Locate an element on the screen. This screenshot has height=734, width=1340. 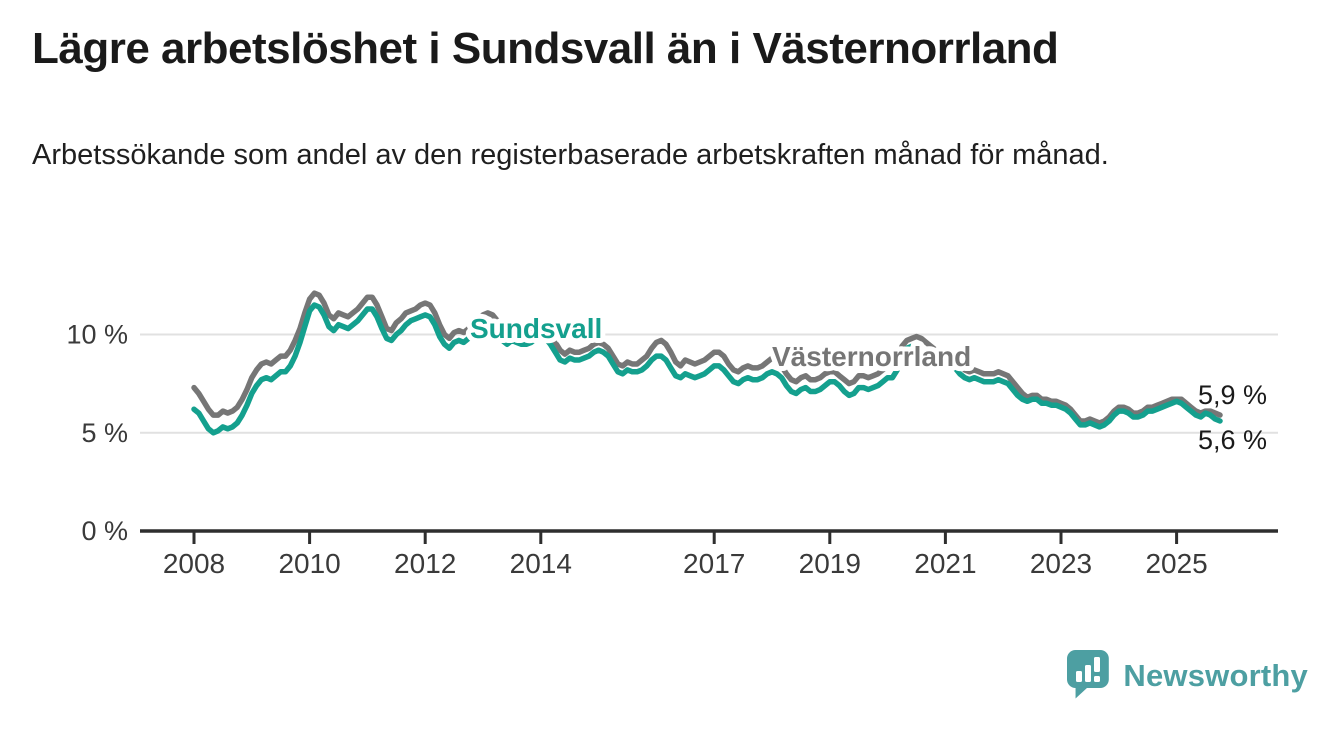
series-line-sundsvall is located at coordinates (707, 369).